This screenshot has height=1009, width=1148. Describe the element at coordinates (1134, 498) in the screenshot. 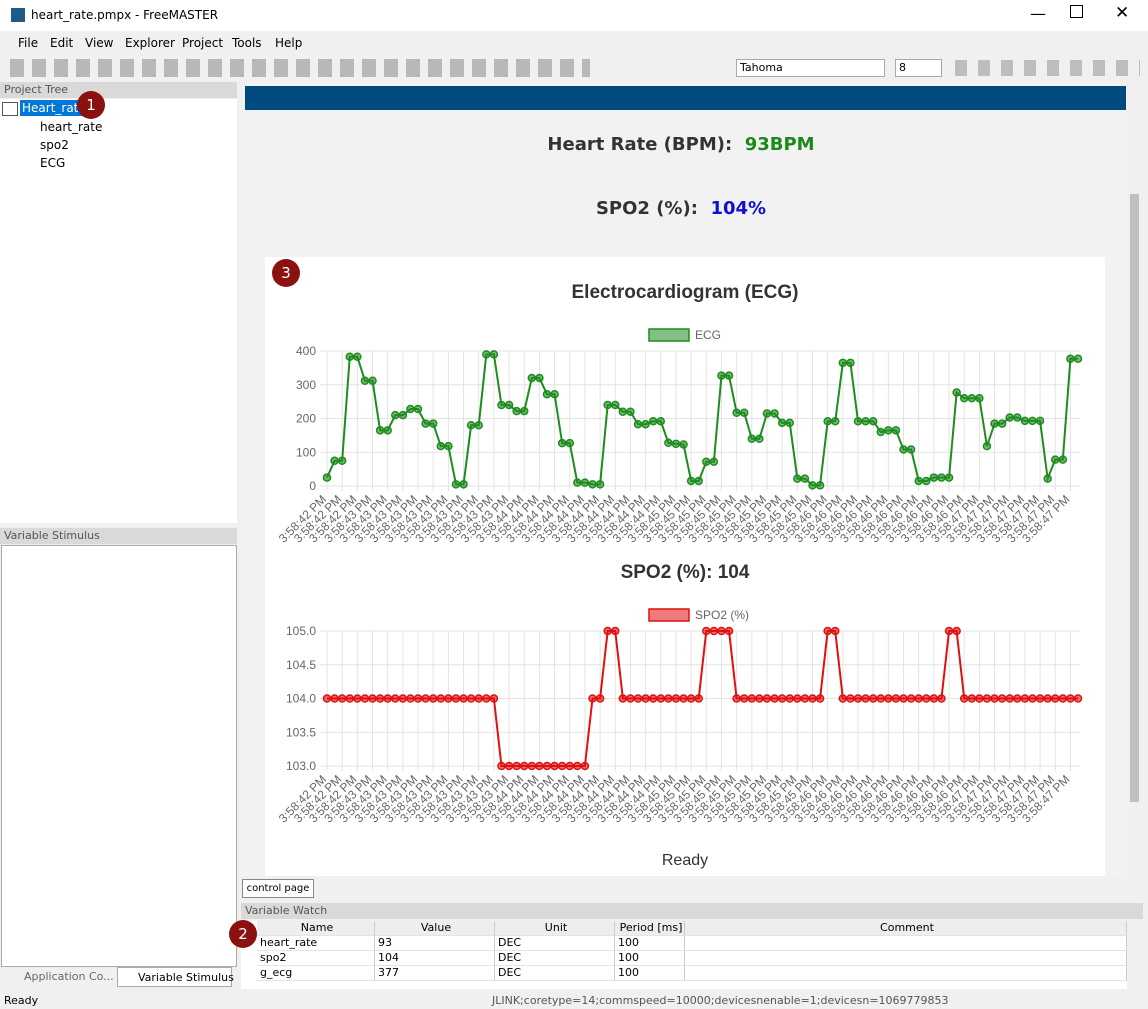

I see `scroll-thumb` at that location.